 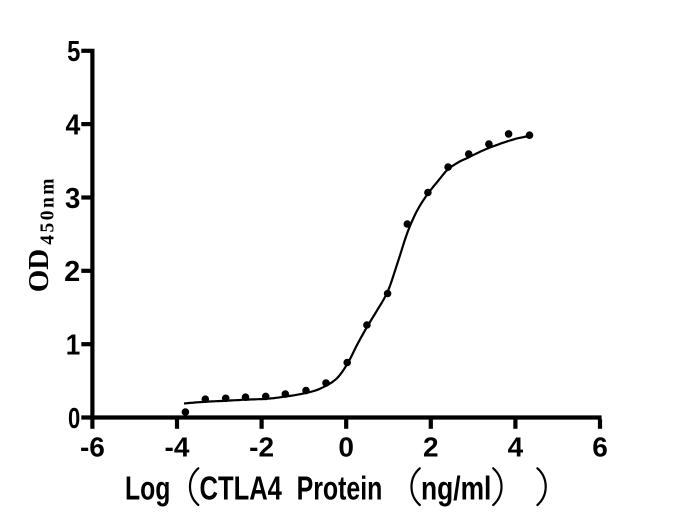 What do you see at coordinates (241, 488) in the screenshot?
I see `svg-text: CTLA4` at bounding box center [241, 488].